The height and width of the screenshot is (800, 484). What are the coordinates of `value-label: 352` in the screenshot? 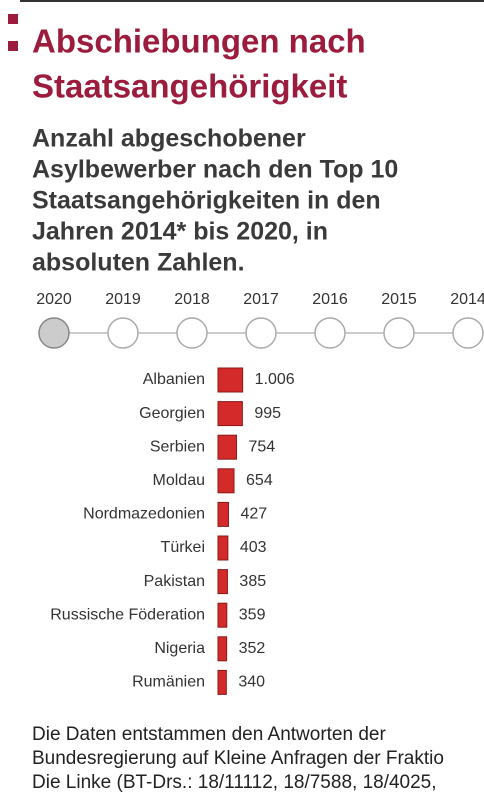 It's located at (252, 648).